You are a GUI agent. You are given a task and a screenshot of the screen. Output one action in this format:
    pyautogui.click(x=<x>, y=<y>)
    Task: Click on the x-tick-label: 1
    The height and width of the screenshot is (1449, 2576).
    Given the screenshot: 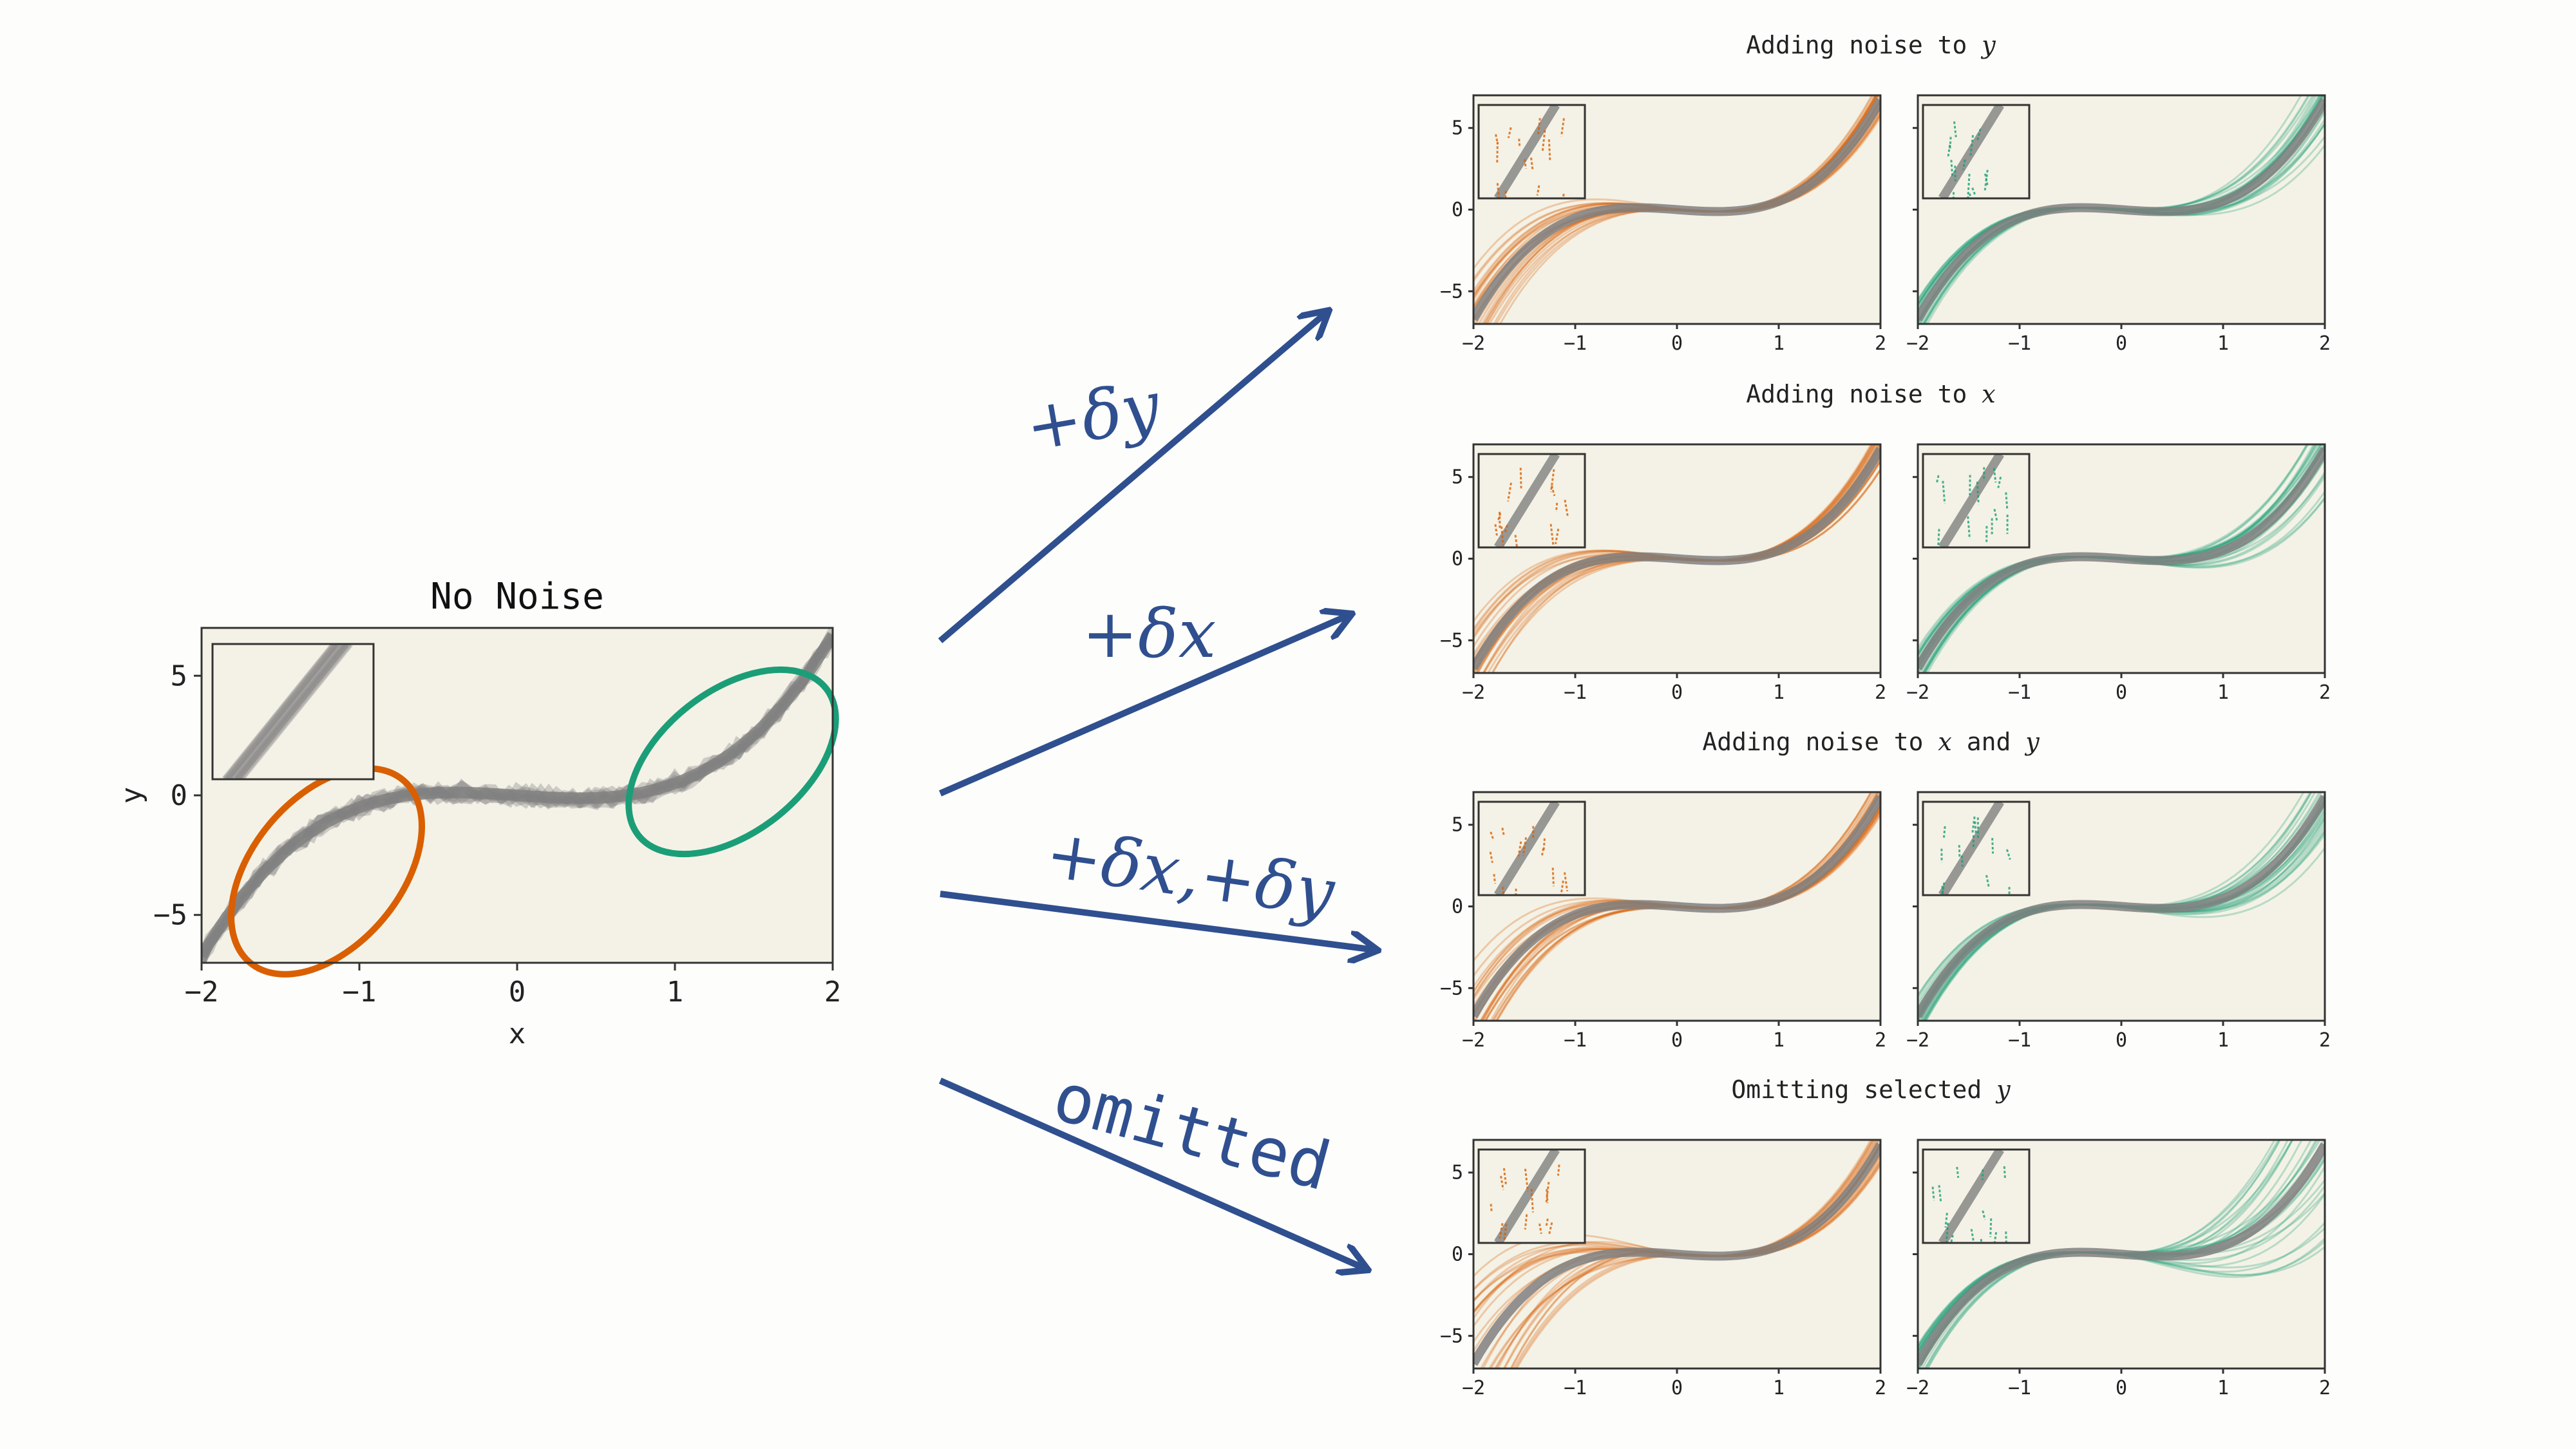 What is the action you would take?
    pyautogui.click(x=676, y=993)
    